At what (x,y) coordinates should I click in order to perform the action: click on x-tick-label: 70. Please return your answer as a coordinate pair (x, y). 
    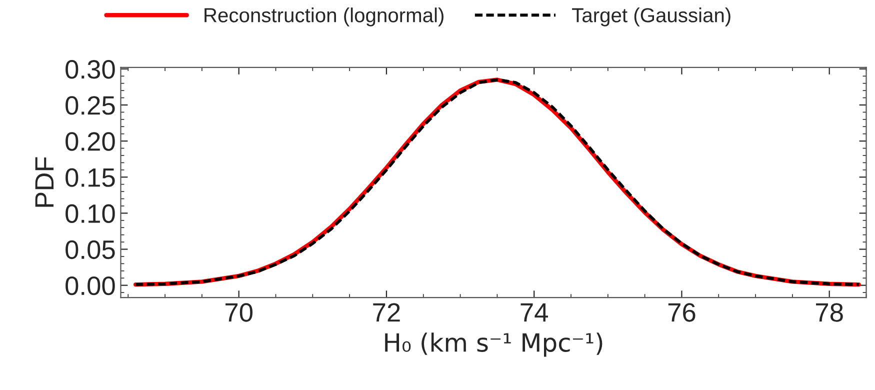
    Looking at the image, I should click on (239, 312).